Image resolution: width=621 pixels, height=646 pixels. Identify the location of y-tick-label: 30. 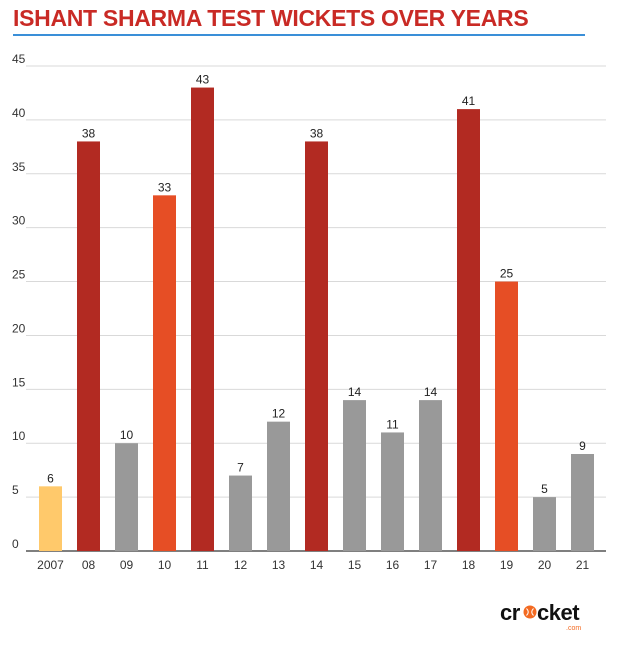
(19, 221).